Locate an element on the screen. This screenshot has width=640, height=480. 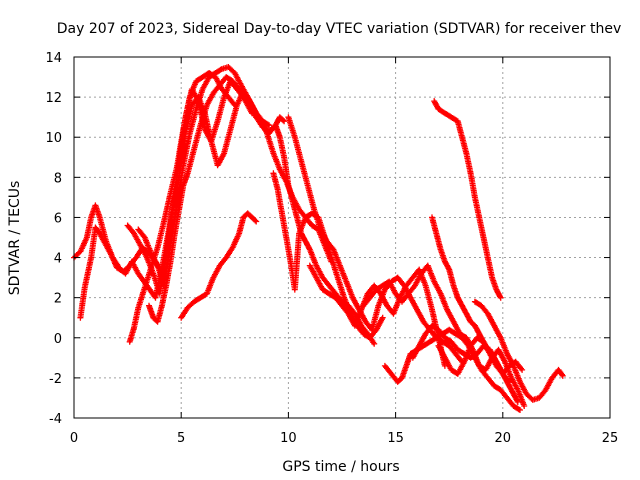
y-tick-label: 8 is located at coordinates (58, 178).